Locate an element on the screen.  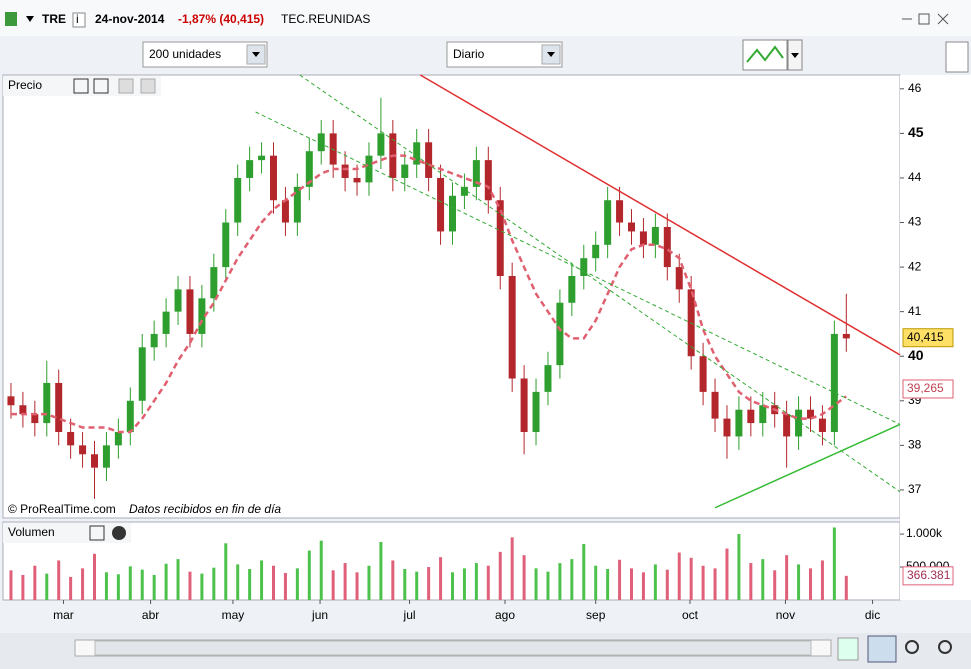
tool-button is located at coordinates (848, 649).